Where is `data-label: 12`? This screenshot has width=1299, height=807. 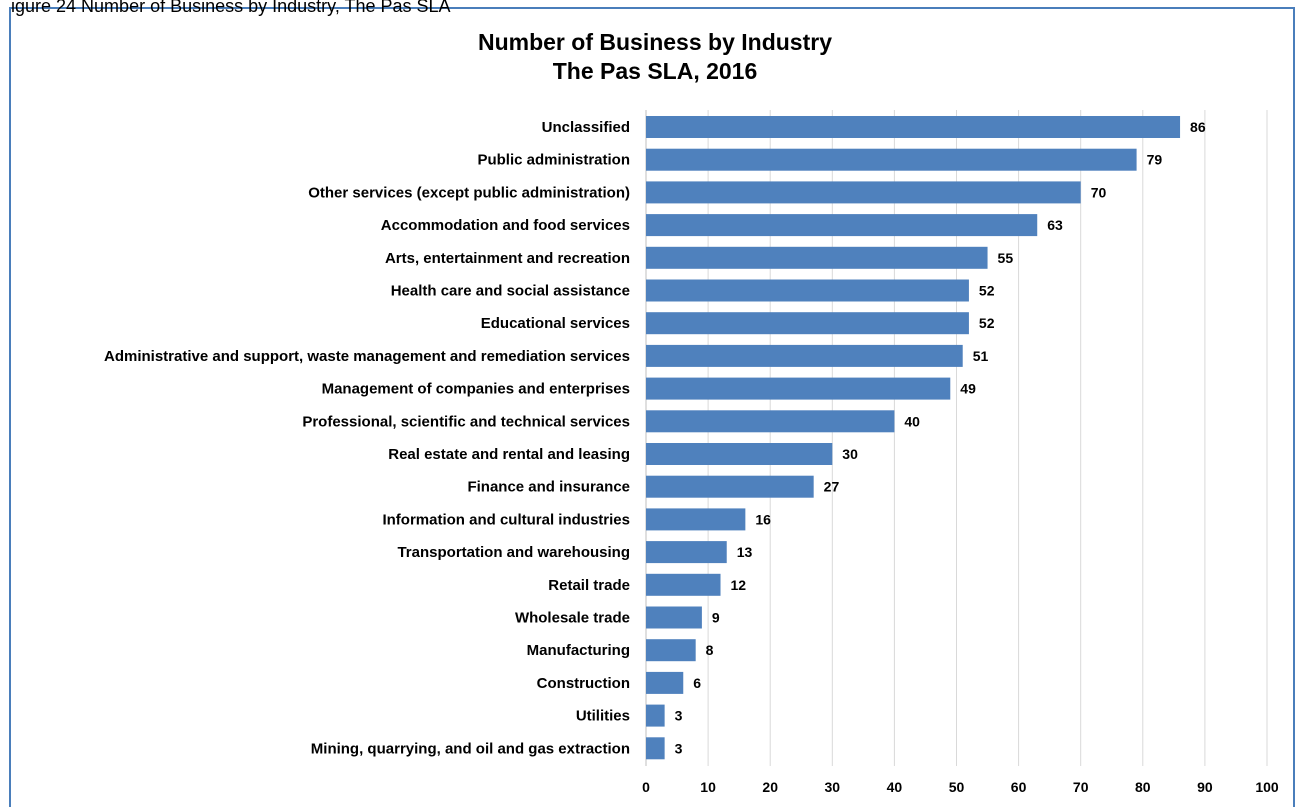 data-label: 12 is located at coordinates (739, 585).